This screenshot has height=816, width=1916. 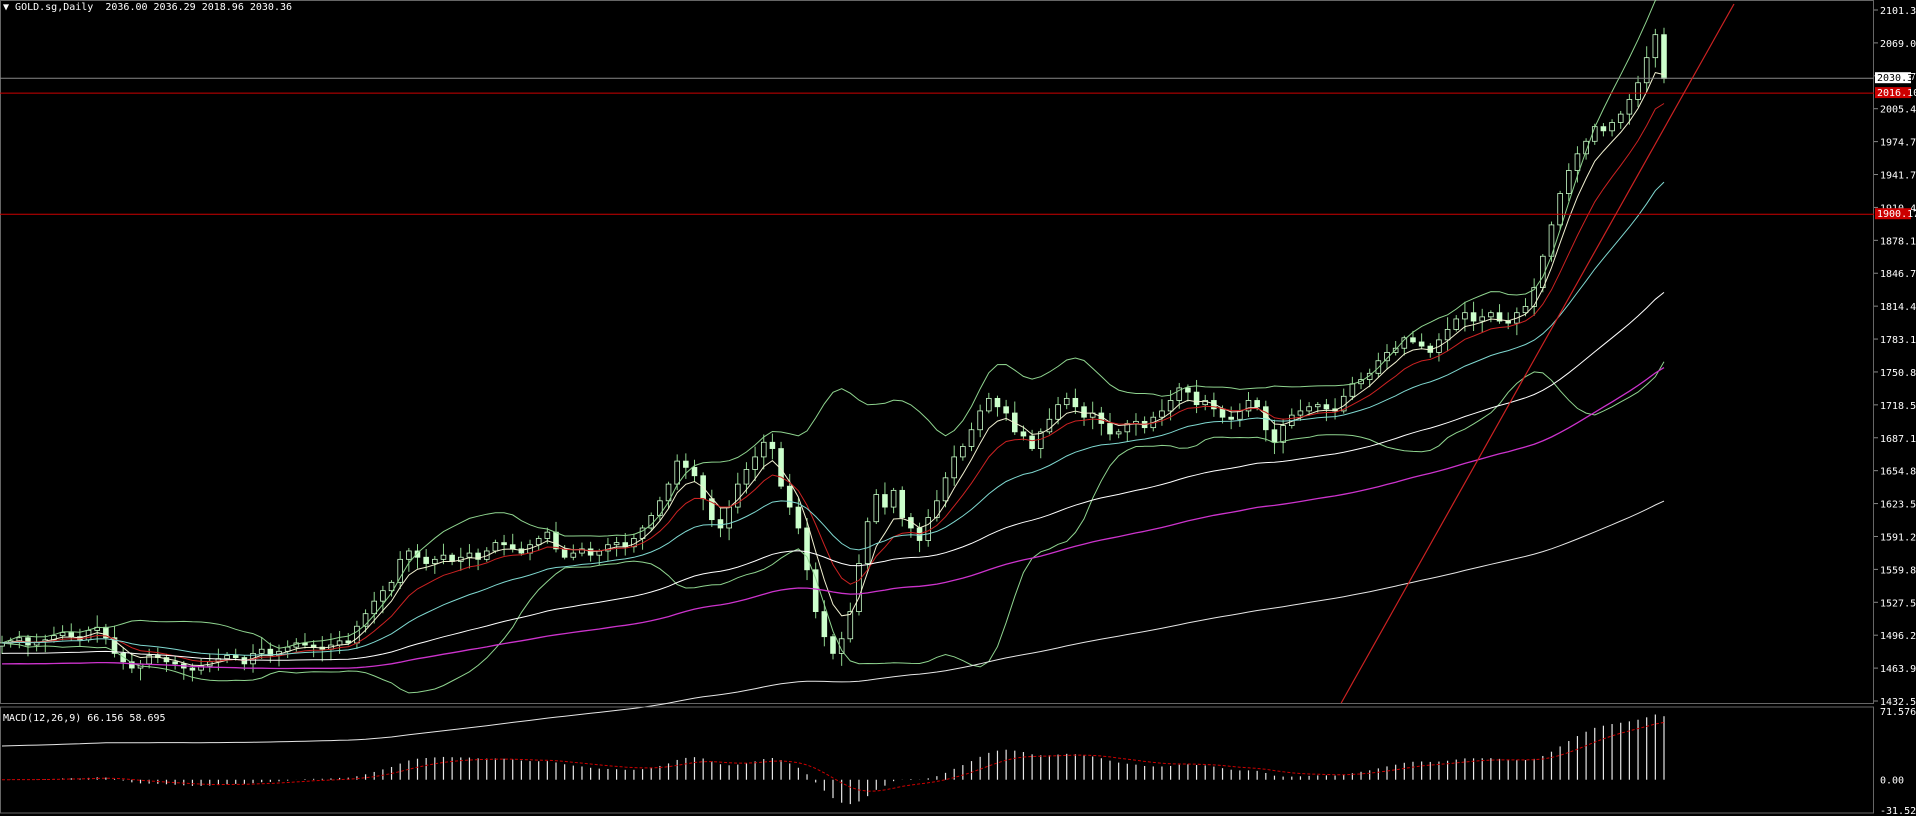 I want to click on y-tick-label: 1591.20, so click(x=1898, y=537).